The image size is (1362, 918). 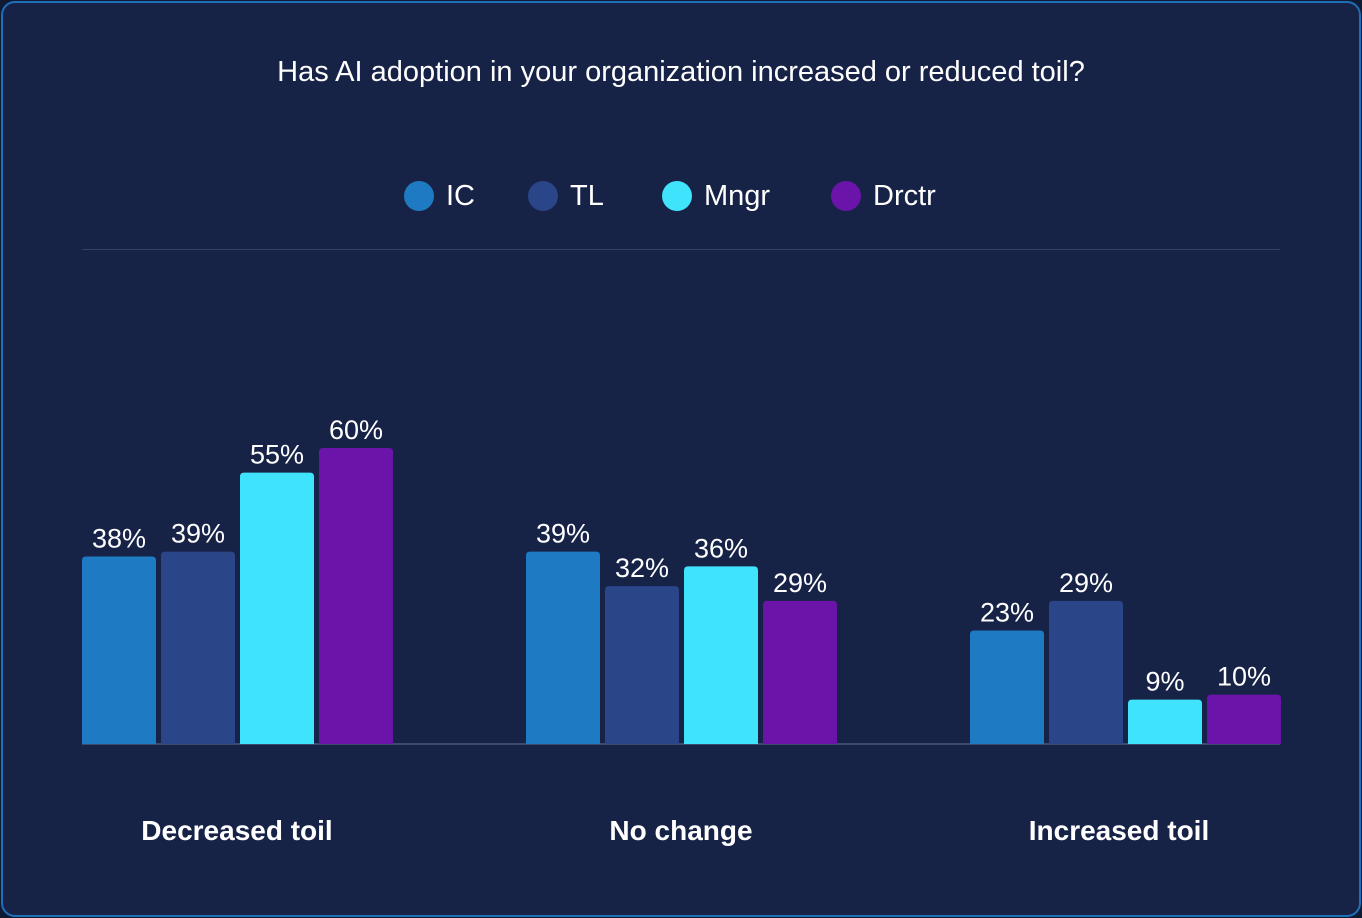 What do you see at coordinates (737, 195) in the screenshot?
I see `legend-label-mngr: Mngr` at bounding box center [737, 195].